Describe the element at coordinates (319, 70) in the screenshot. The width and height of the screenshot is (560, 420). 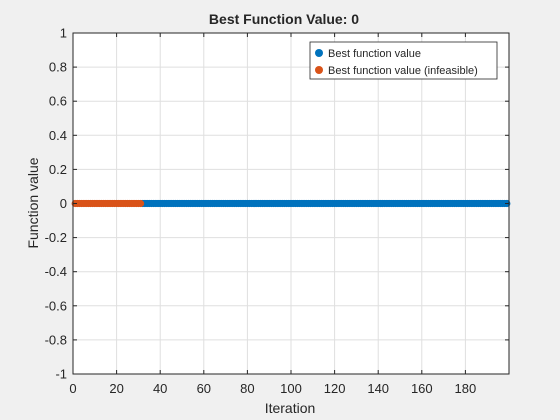
I see `legend-marker-infeasible` at that location.